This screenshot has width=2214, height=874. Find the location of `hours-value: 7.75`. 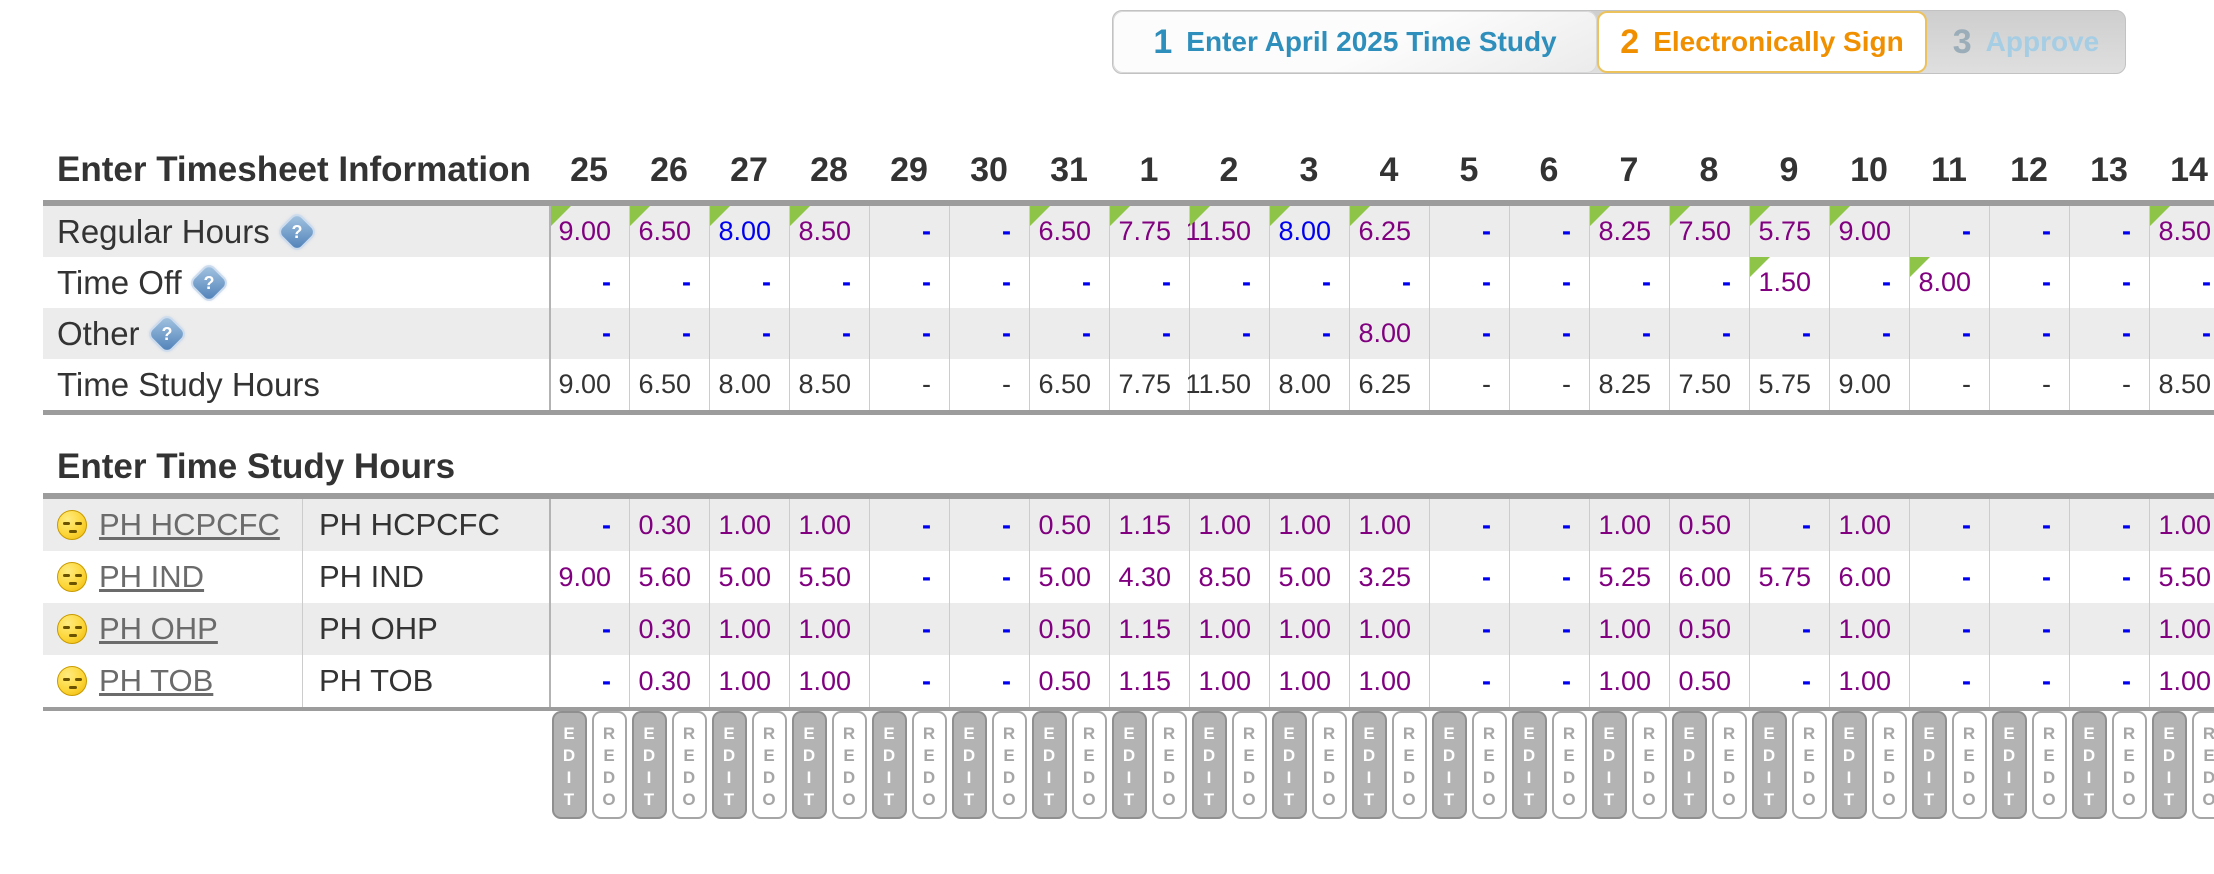

hours-value: 7.75 is located at coordinates (1144, 384).